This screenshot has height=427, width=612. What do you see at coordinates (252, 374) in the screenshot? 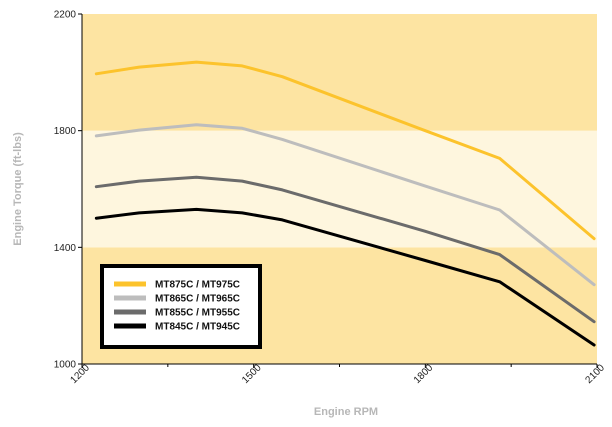
I see `x-tick-label: 1500` at bounding box center [252, 374].